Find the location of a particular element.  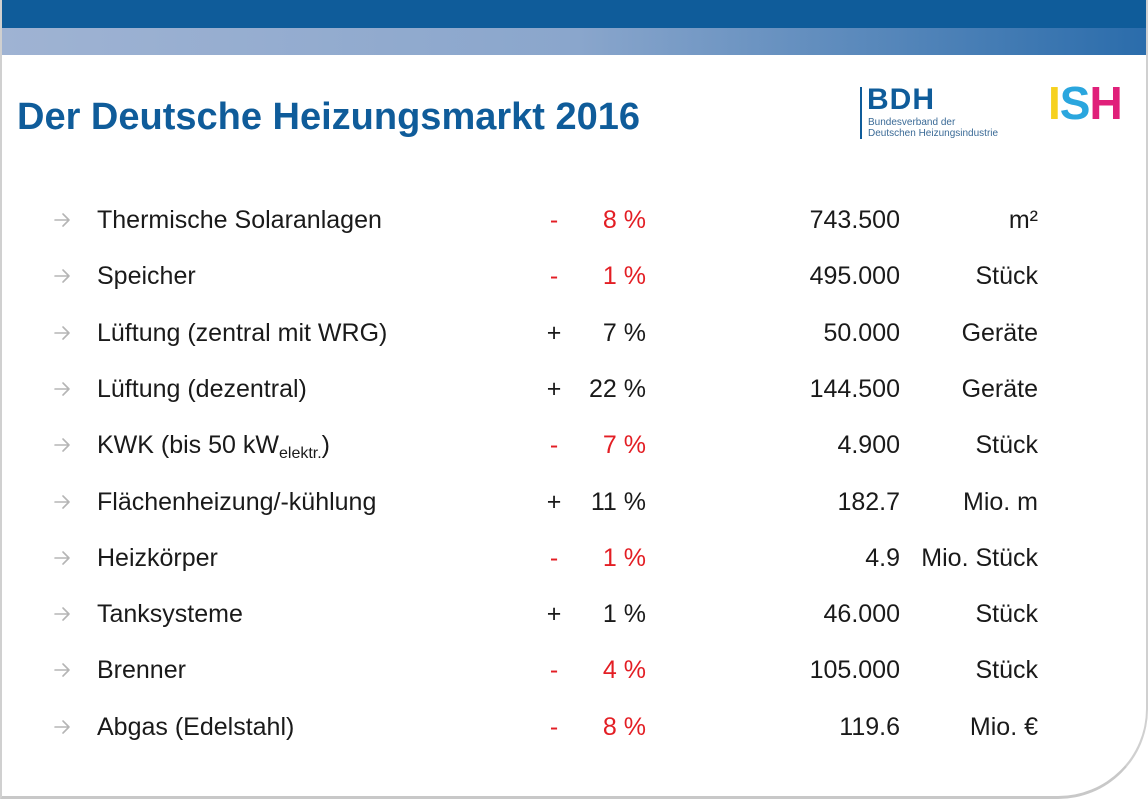

row-label-text: Brenner is located at coordinates (141, 670).